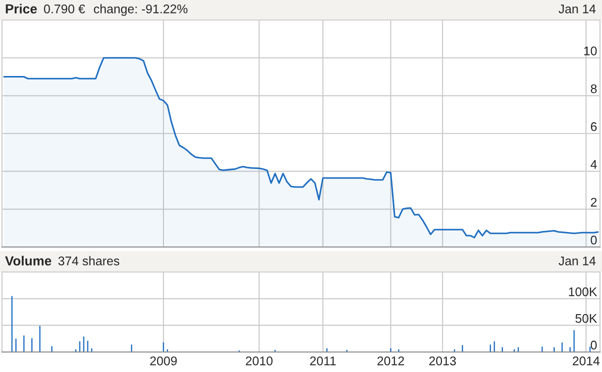 Image resolution: width=602 pixels, height=372 pixels. Describe the element at coordinates (593, 202) in the screenshot. I see `y-tick-label: 2` at that location.